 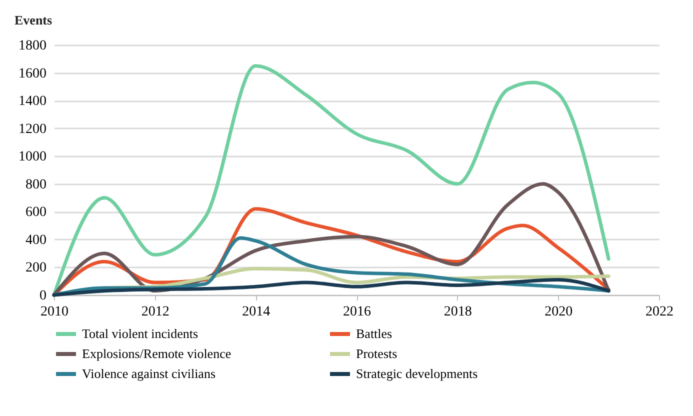 What do you see at coordinates (157, 353) in the screenshot?
I see `legend-label: Explosions/Remote violence` at bounding box center [157, 353].